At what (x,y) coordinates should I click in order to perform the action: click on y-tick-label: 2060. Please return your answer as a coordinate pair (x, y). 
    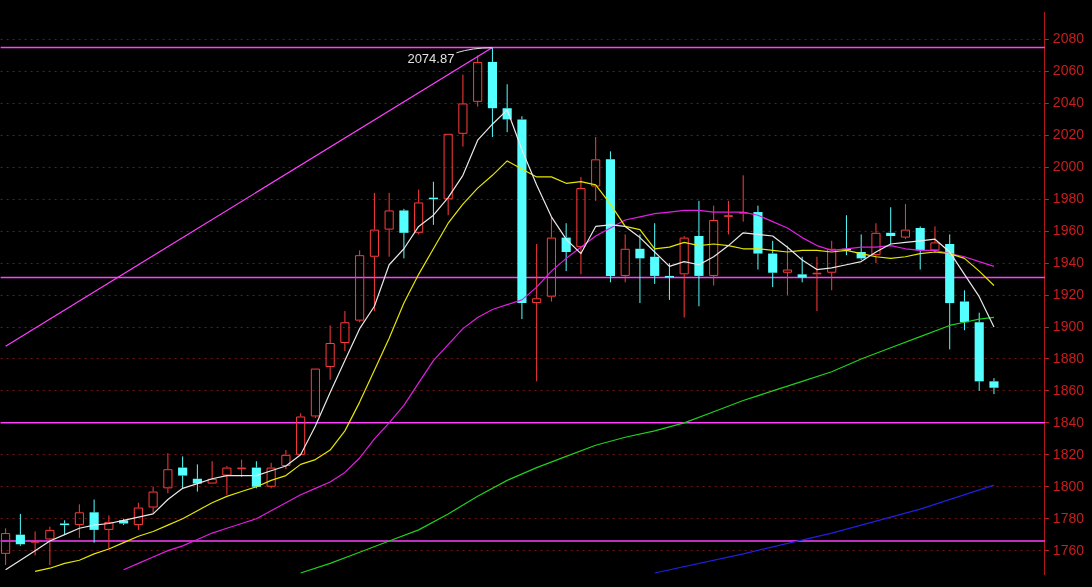
    Looking at the image, I should click on (1068, 70).